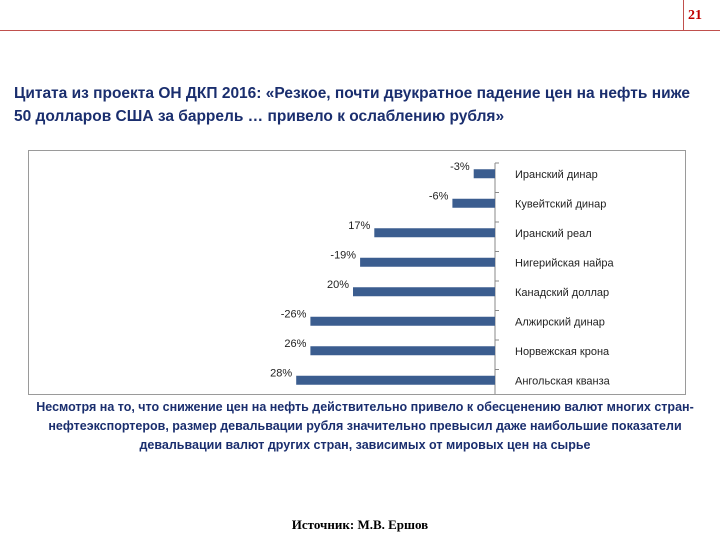 The image size is (720, 540). I want to click on slide-number: 21, so click(695, 15).